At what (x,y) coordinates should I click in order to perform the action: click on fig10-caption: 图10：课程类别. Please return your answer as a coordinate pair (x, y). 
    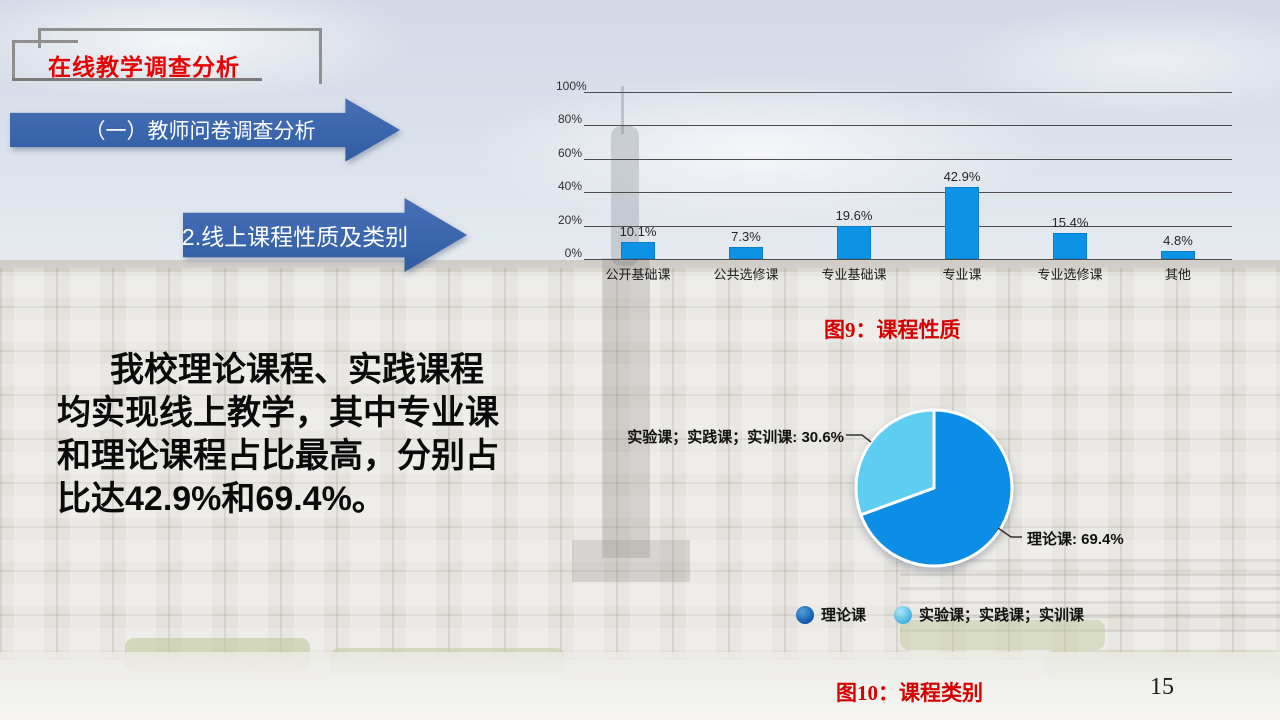
    Looking at the image, I should click on (909, 693).